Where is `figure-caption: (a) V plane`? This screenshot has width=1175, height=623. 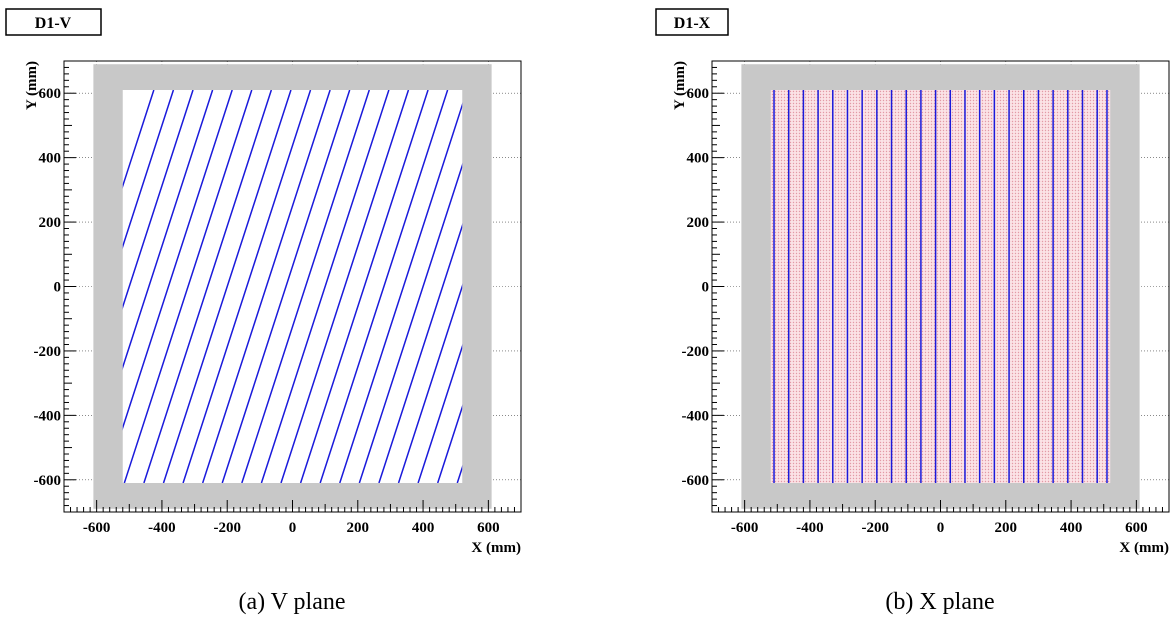 figure-caption: (a) V plane is located at coordinates (291, 602).